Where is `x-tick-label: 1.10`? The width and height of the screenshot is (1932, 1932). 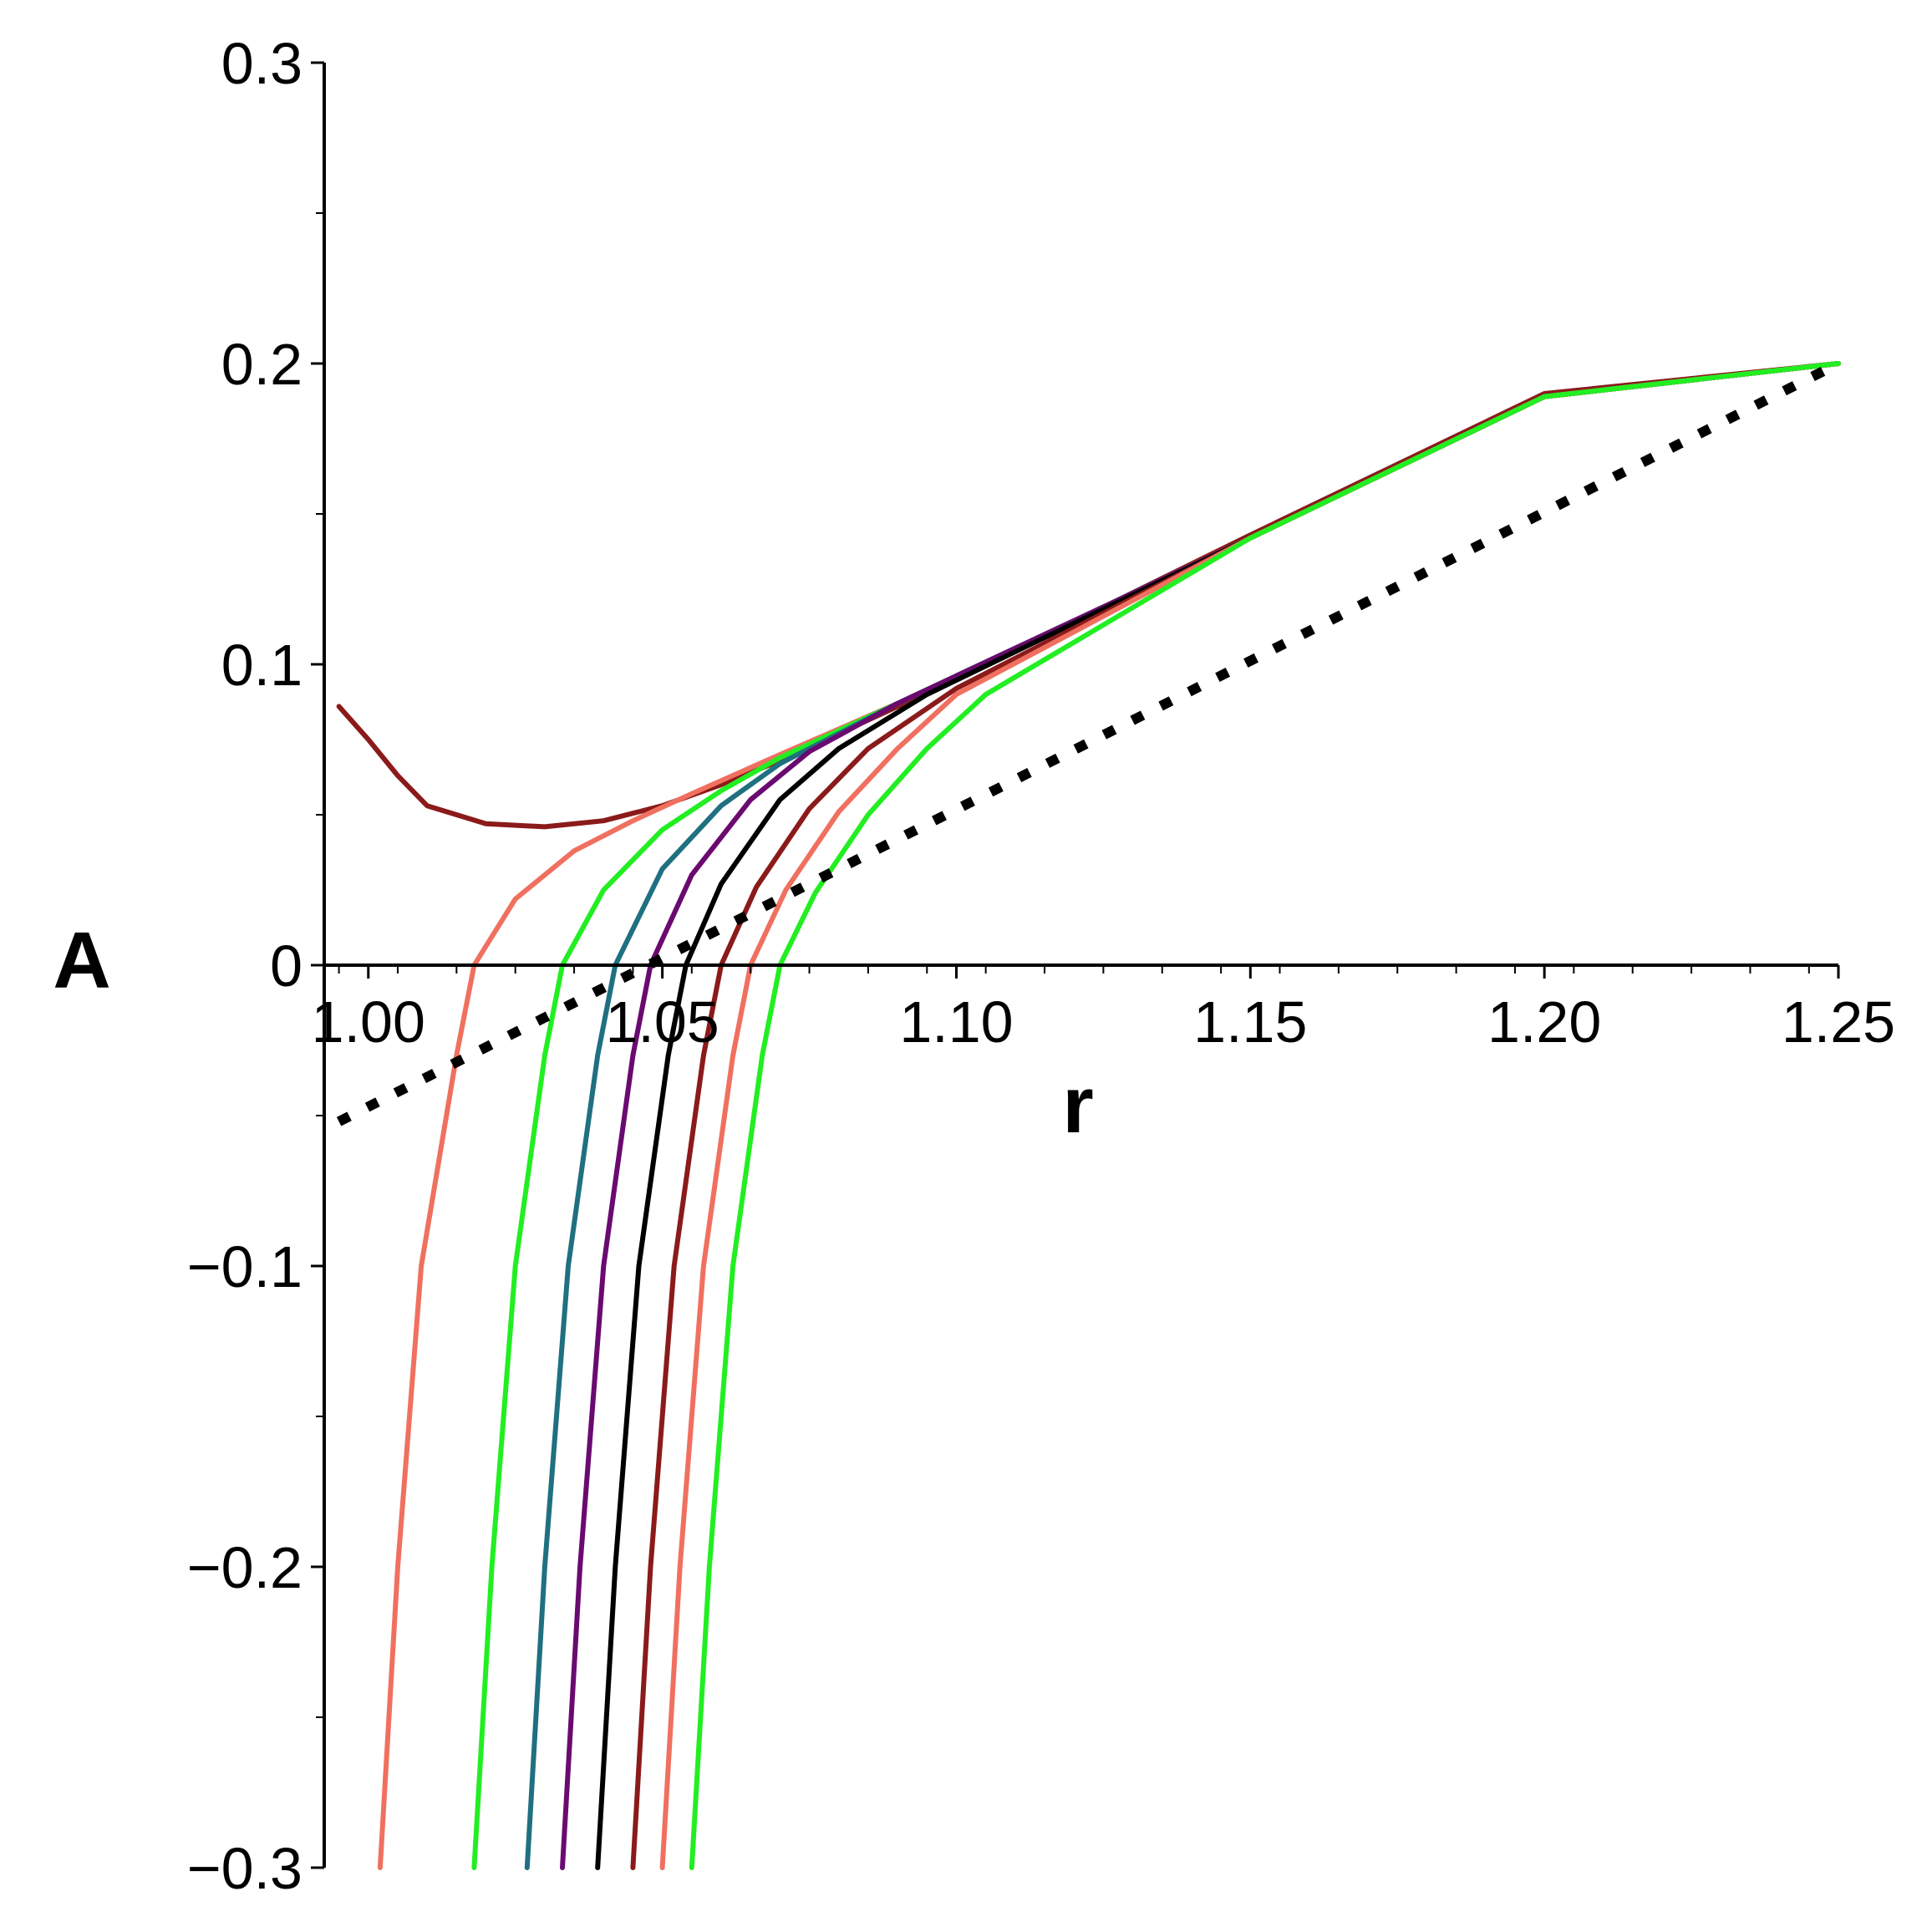
x-tick-label: 1.10 is located at coordinates (956, 1022).